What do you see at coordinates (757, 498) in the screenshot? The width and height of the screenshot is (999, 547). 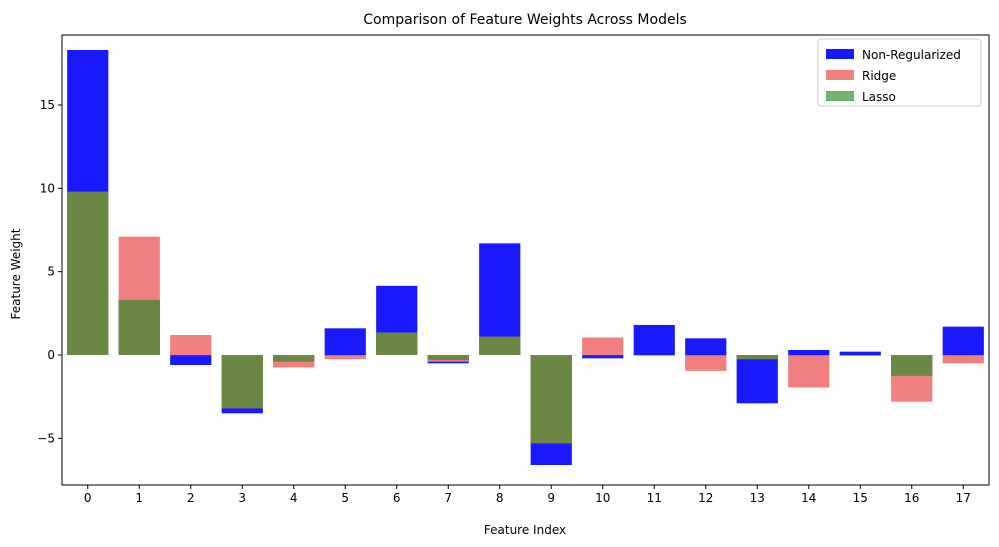 I see `x-tick-label: 13` at bounding box center [757, 498].